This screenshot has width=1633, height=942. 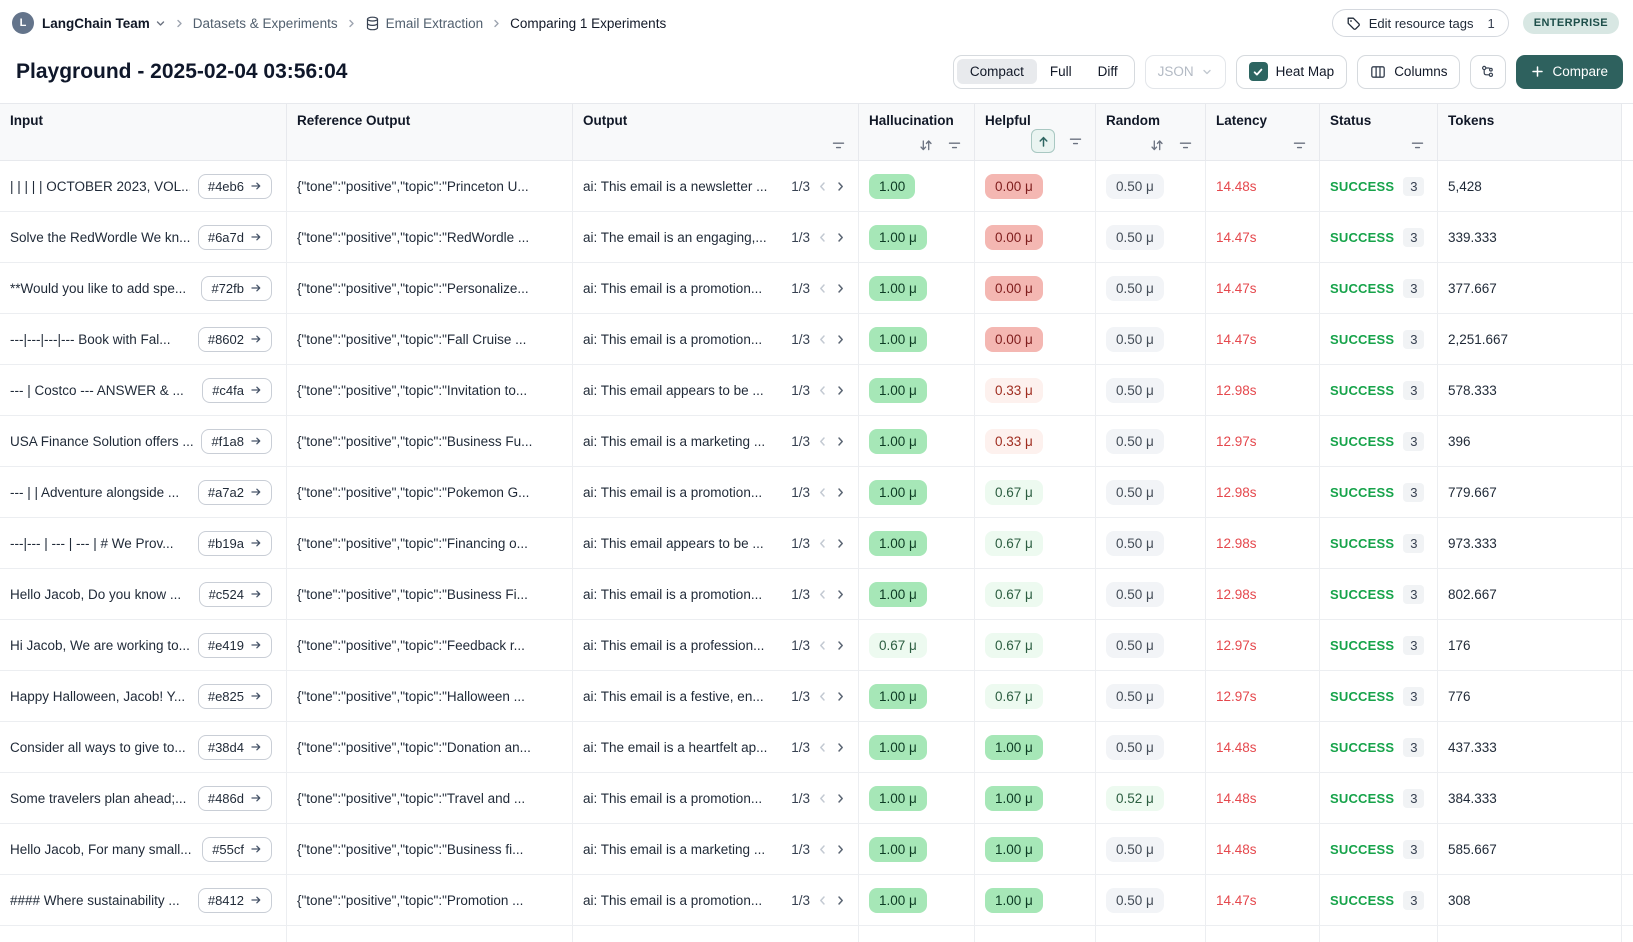 What do you see at coordinates (996, 71) in the screenshot?
I see `tab-compact: Compact` at bounding box center [996, 71].